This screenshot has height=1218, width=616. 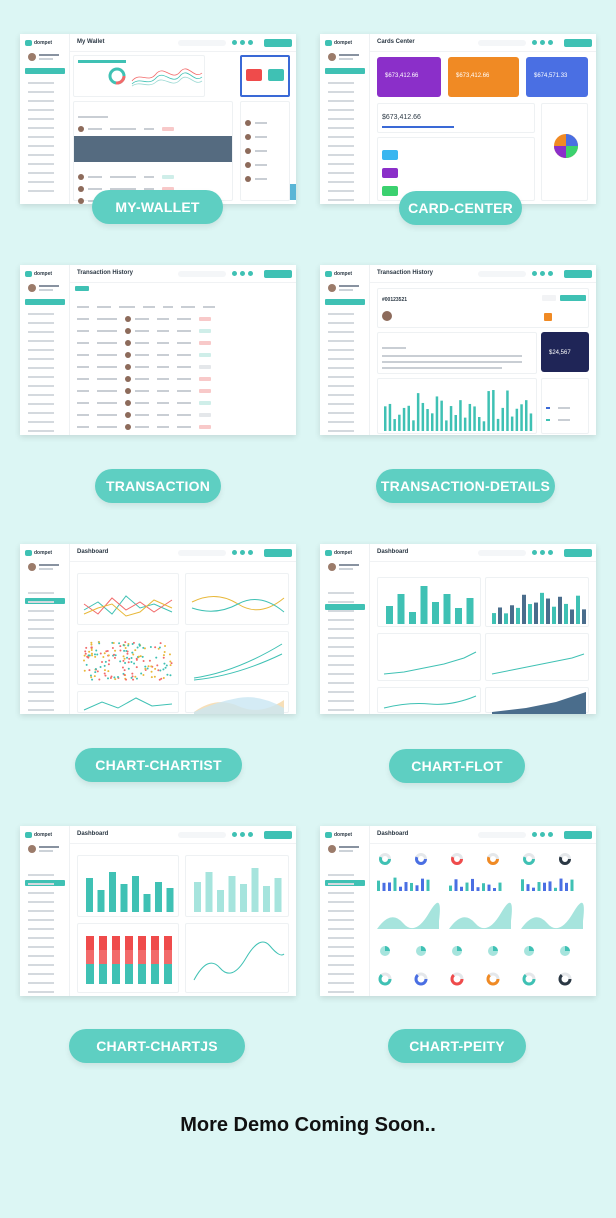 What do you see at coordinates (155, 77) in the screenshot?
I see `wallet-chart` at bounding box center [155, 77].